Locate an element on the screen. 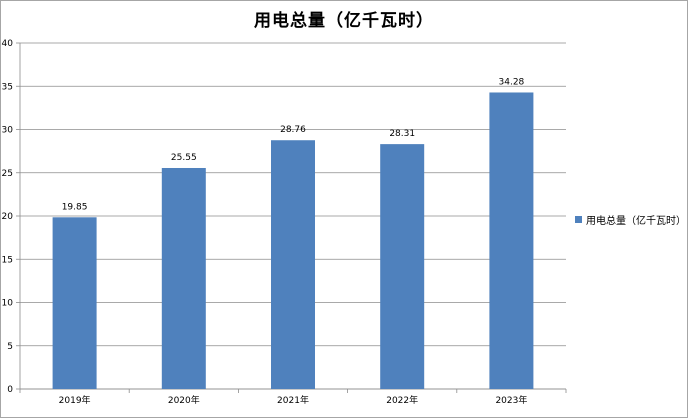 The height and width of the screenshot is (418, 688). y-tick-label: 40 is located at coordinates (8, 44).